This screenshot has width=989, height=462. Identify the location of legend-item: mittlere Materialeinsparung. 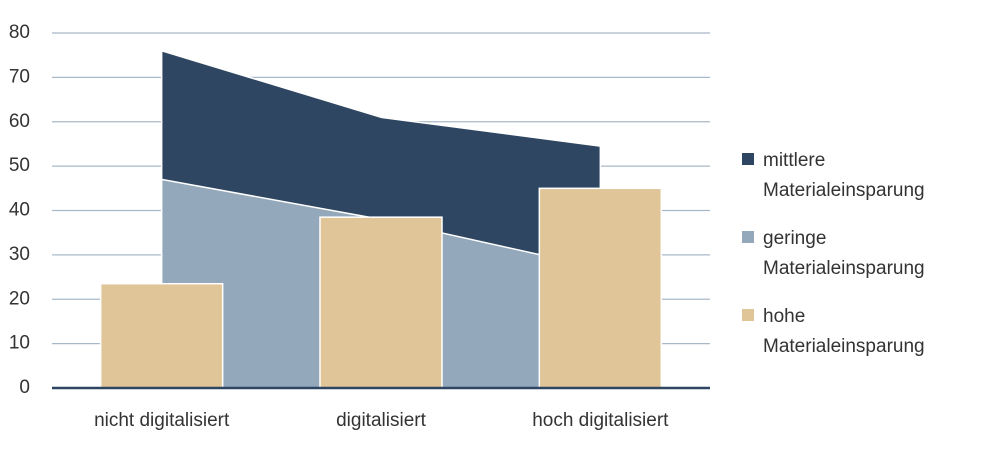
(857, 176).